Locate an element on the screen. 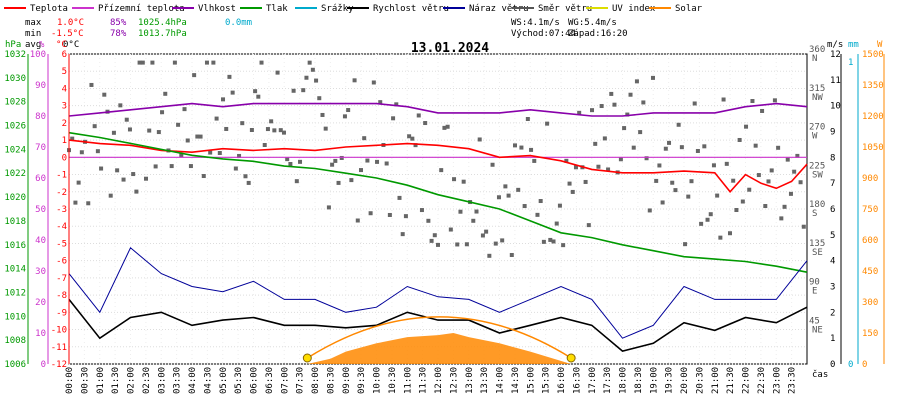 This screenshot has height=400, width=900. series-rychlost-v-tru is located at coordinates (438, 325).